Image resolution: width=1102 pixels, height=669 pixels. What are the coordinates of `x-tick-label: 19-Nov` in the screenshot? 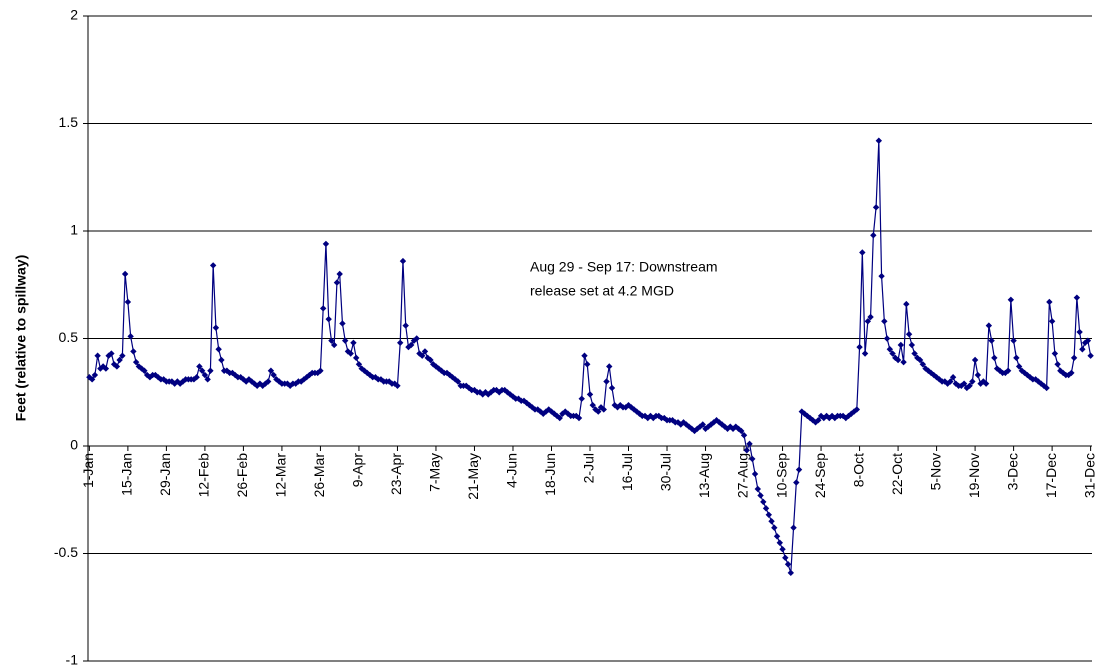 It's located at (974, 475).